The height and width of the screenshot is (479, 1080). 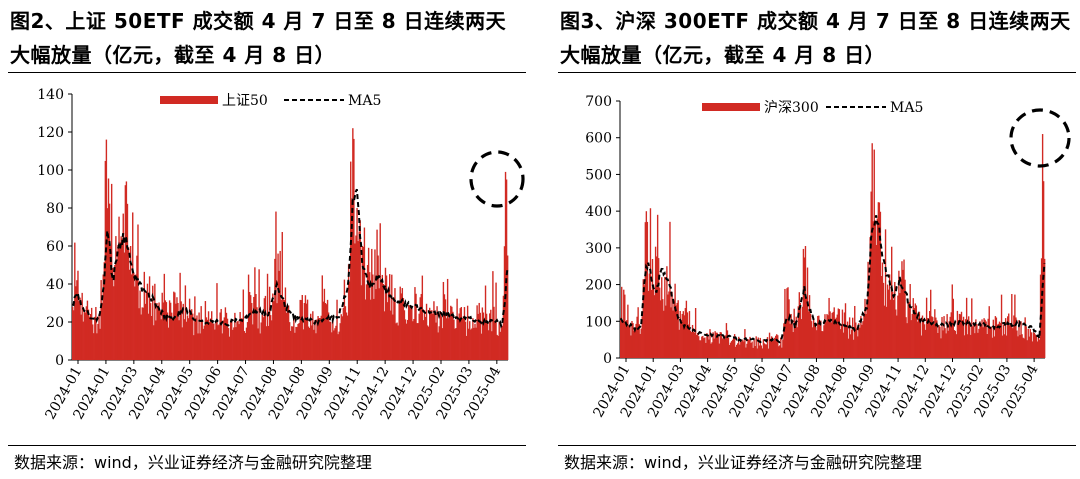 What do you see at coordinates (1040, 138) in the screenshot?
I see `highlight-circle` at bounding box center [1040, 138].